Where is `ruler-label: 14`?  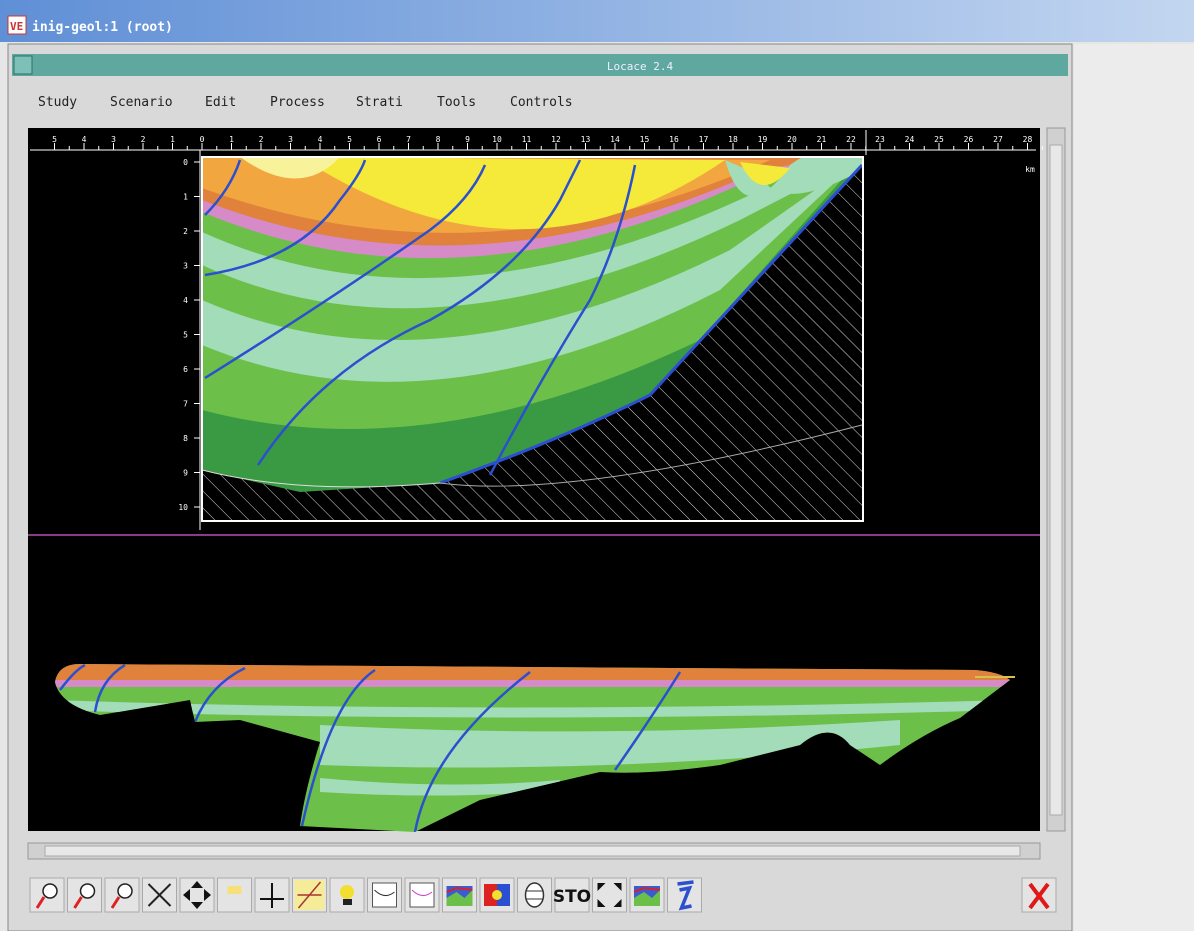
ruler-label: 14 is located at coordinates (615, 139).